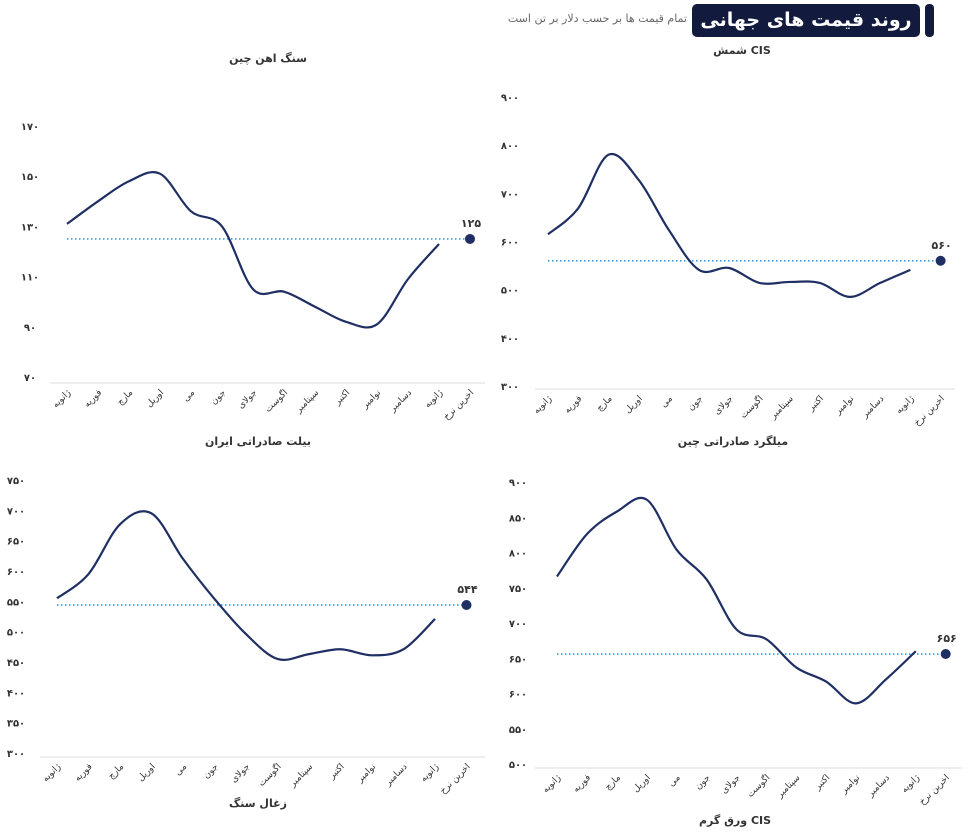 This screenshot has height=834, width=969. I want to click on y-tick-label: ۶۰۰, so click(510, 243).